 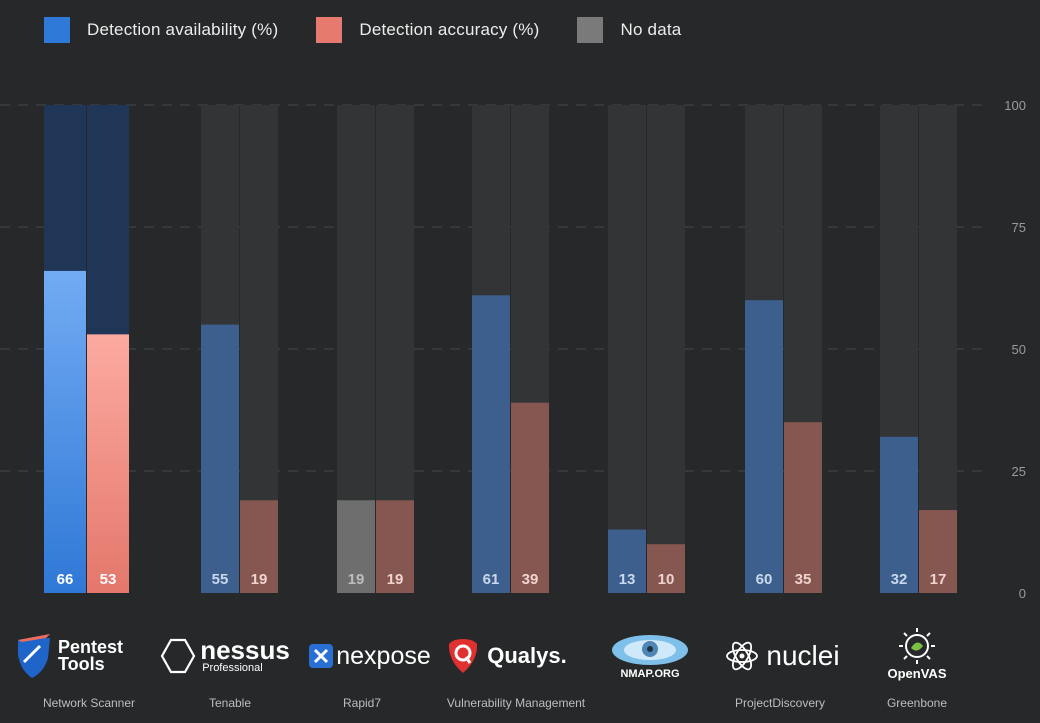 I want to click on vendor-name-rapid7: Rapid7, so click(x=362, y=703).